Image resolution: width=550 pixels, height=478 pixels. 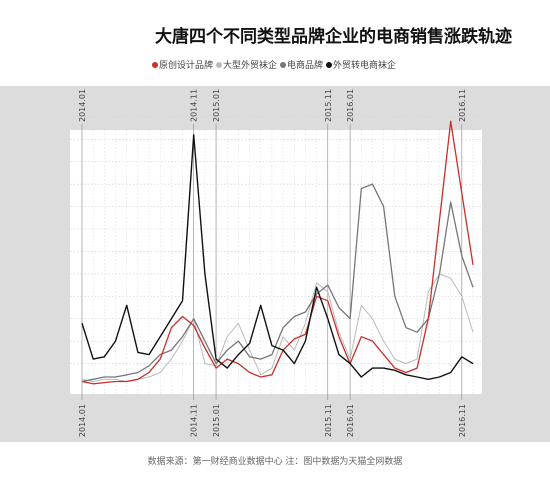 I want to click on tick-label-top: 2014.01, so click(x=82, y=105).